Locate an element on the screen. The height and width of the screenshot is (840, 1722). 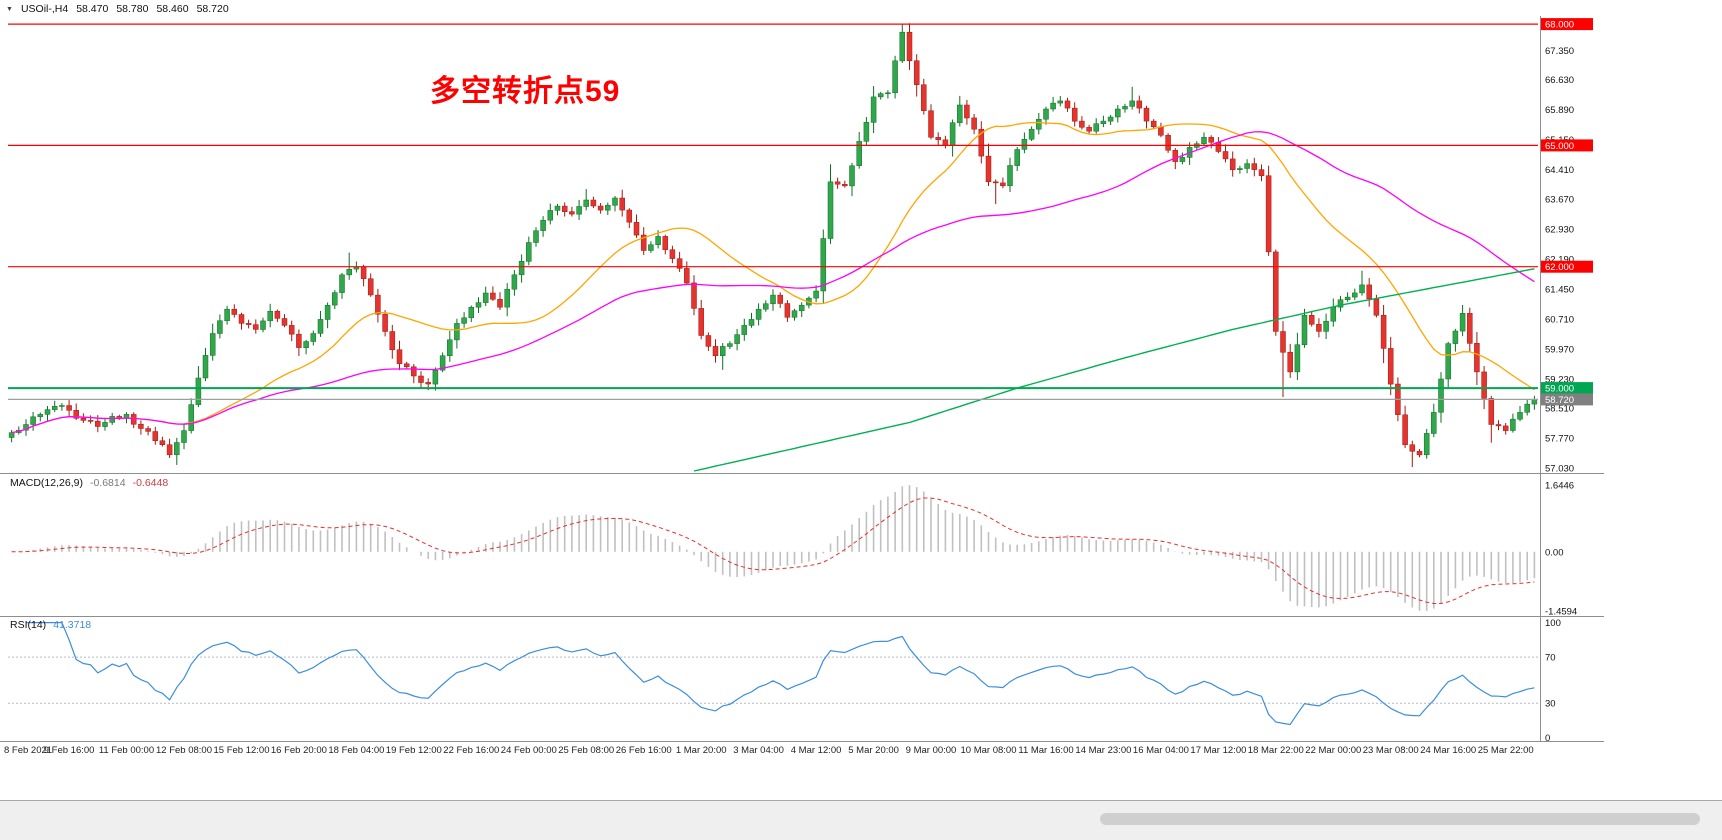
svg-text: 58.510 is located at coordinates (1559, 408).